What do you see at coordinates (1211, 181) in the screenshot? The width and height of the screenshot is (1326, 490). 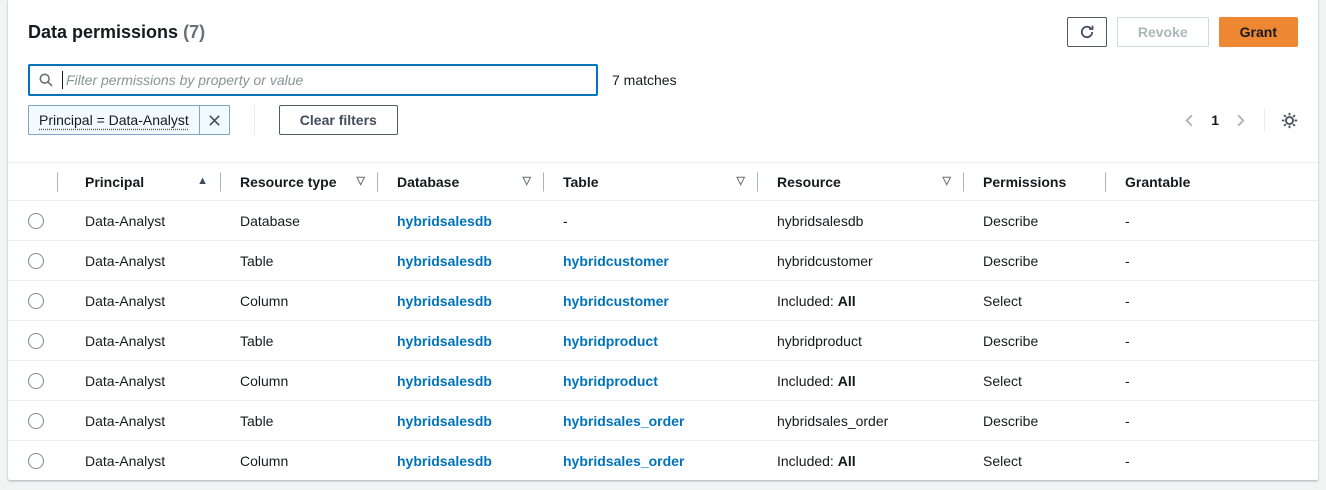 I see `column-header-grantable: Grantable` at bounding box center [1211, 181].